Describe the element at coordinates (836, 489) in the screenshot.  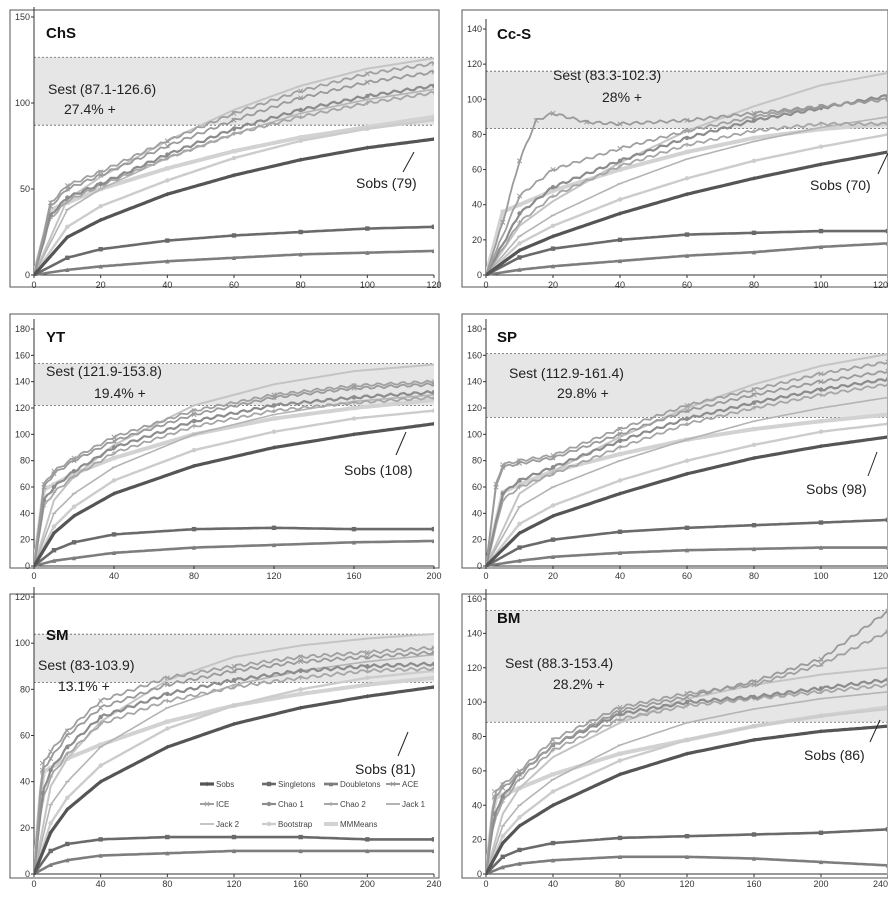
I see `sobs-label: Sobs (98)` at that location.